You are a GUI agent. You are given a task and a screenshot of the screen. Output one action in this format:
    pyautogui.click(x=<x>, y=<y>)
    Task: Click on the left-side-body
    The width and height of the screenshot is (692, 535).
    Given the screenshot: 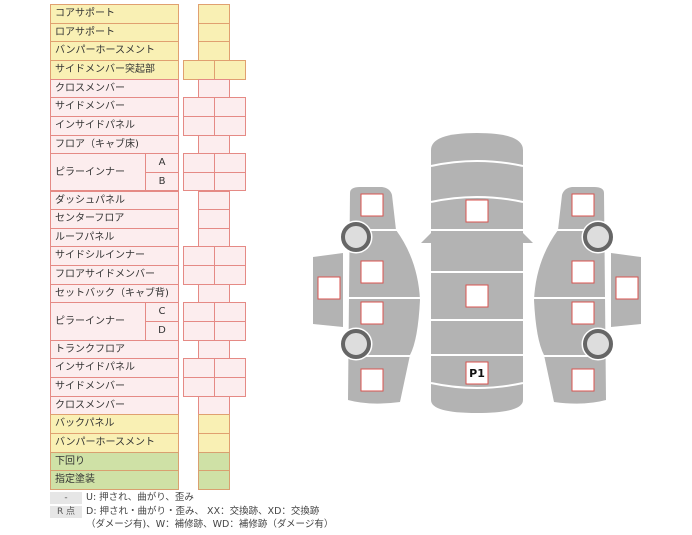 What is the action you would take?
    pyautogui.click(x=384, y=295)
    